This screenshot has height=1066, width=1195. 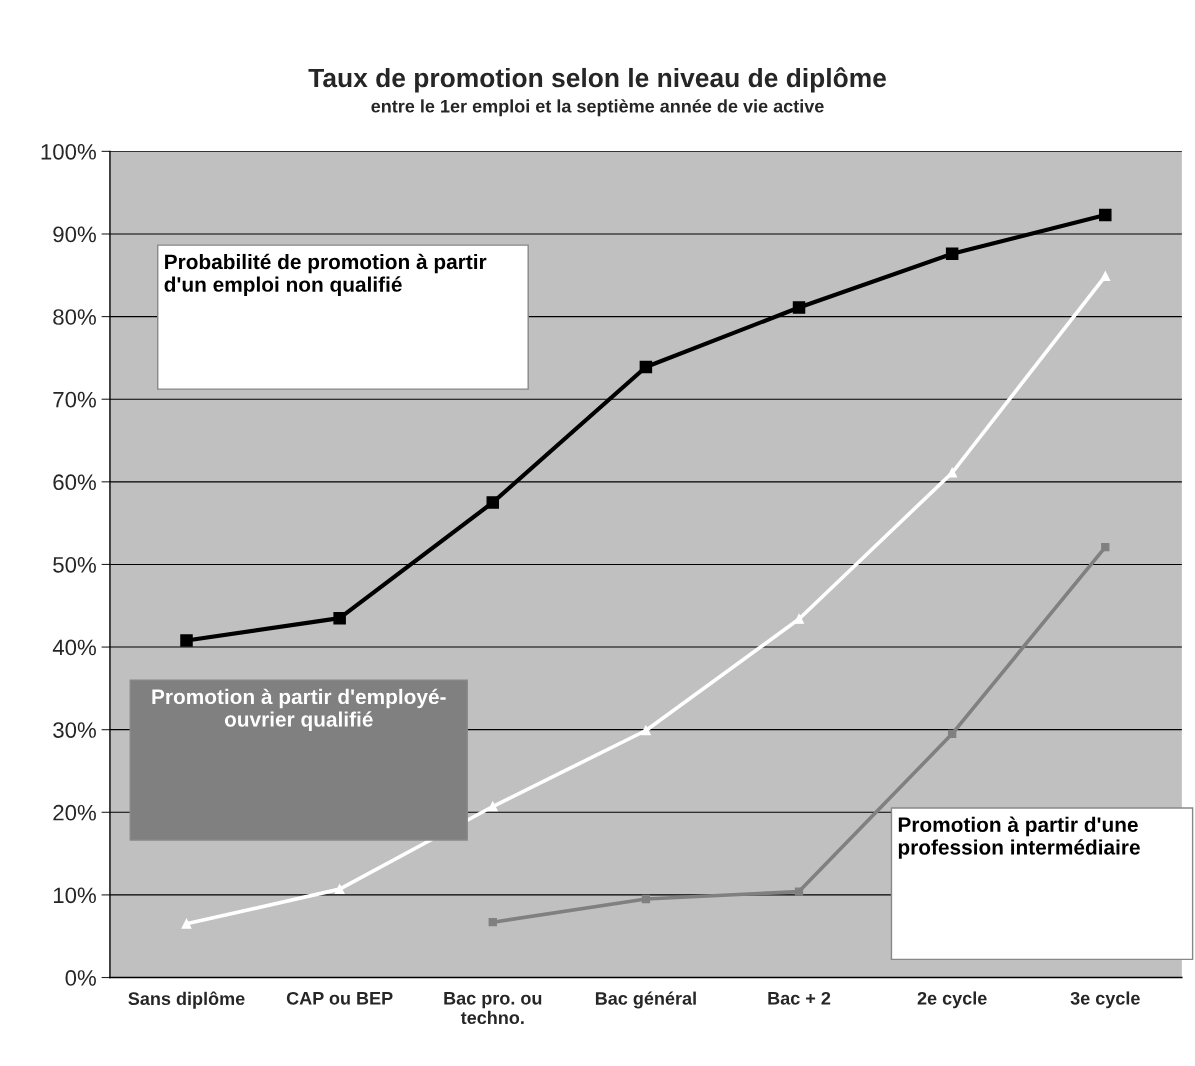 What do you see at coordinates (339, 998) in the screenshot?
I see `x-tick-label: CAP ou BEP` at bounding box center [339, 998].